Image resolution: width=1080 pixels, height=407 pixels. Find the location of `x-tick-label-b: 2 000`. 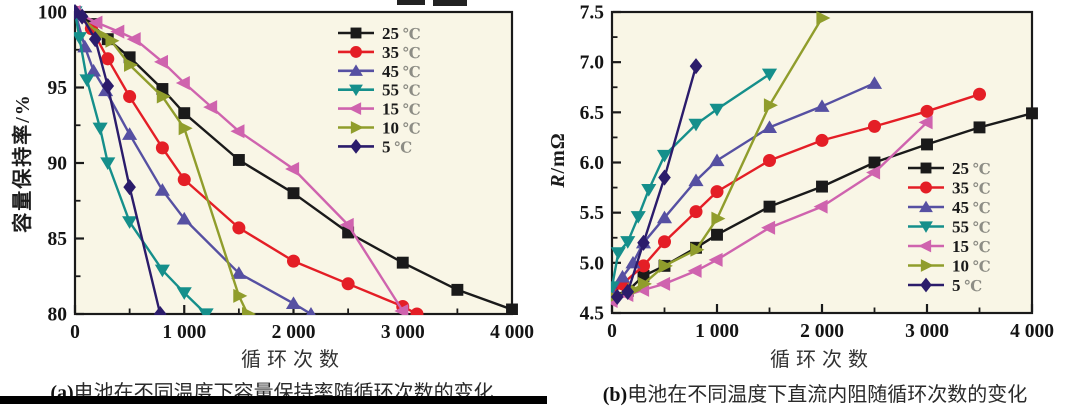

x-tick-label-b: 2 000 is located at coordinates (822, 331).